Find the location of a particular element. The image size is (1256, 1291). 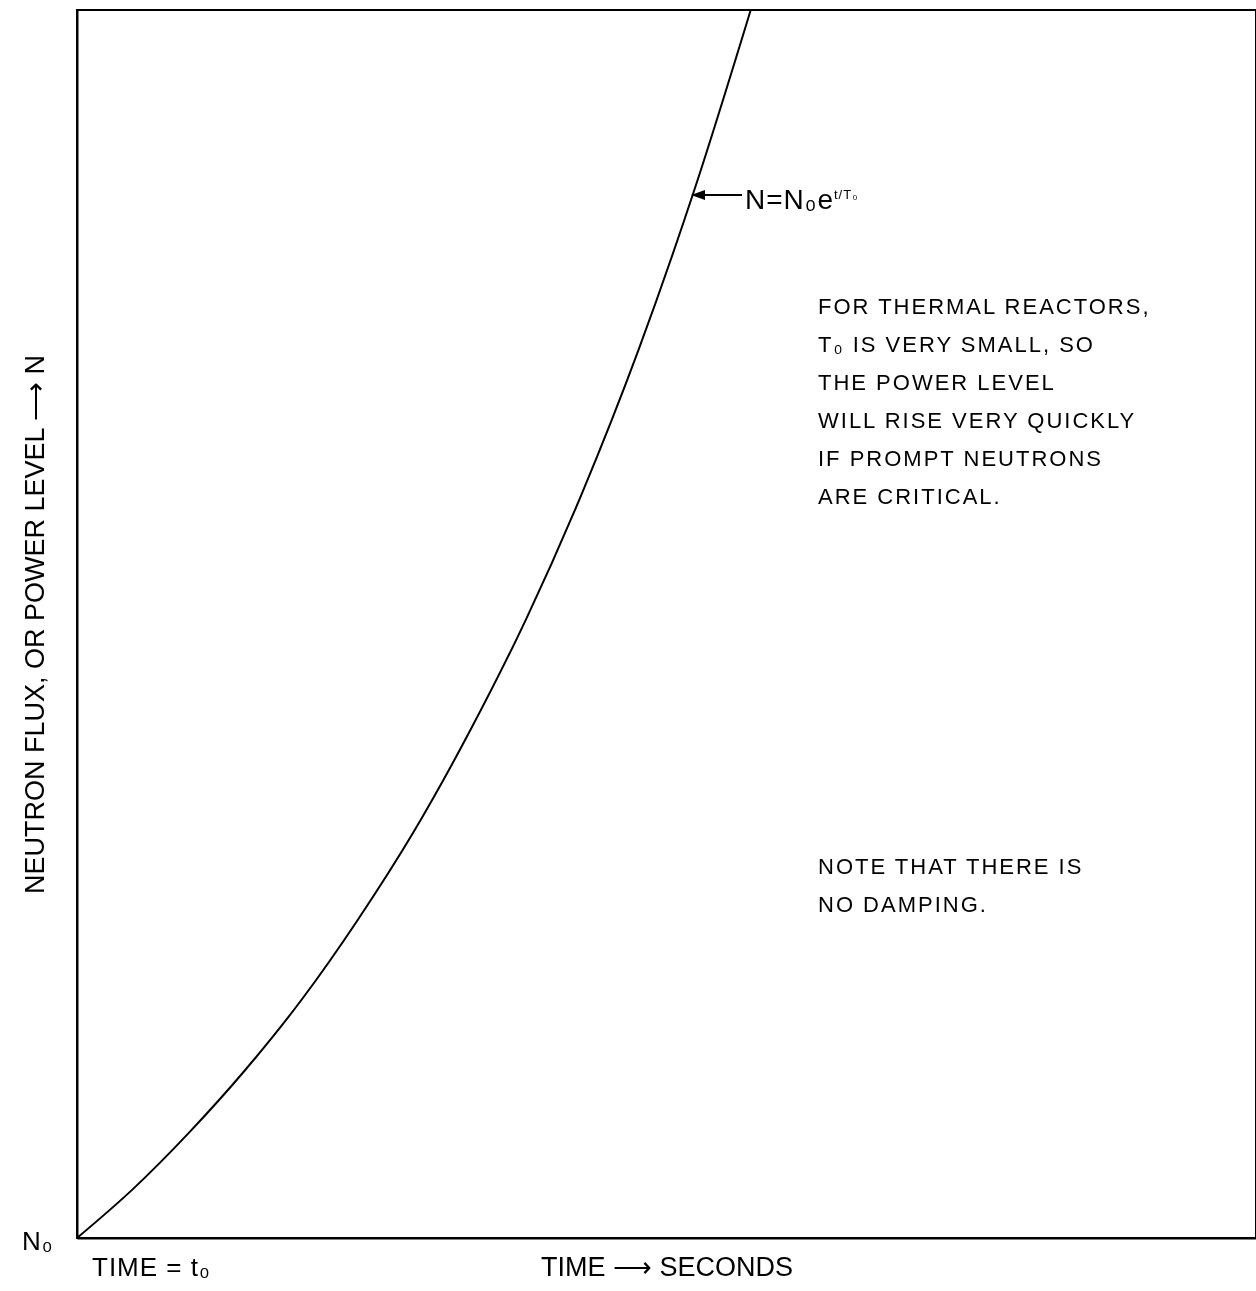

y-axis-title: NEUTRON FLUX, OR POWER LEVEL ⟶ N is located at coordinates (34, 624).